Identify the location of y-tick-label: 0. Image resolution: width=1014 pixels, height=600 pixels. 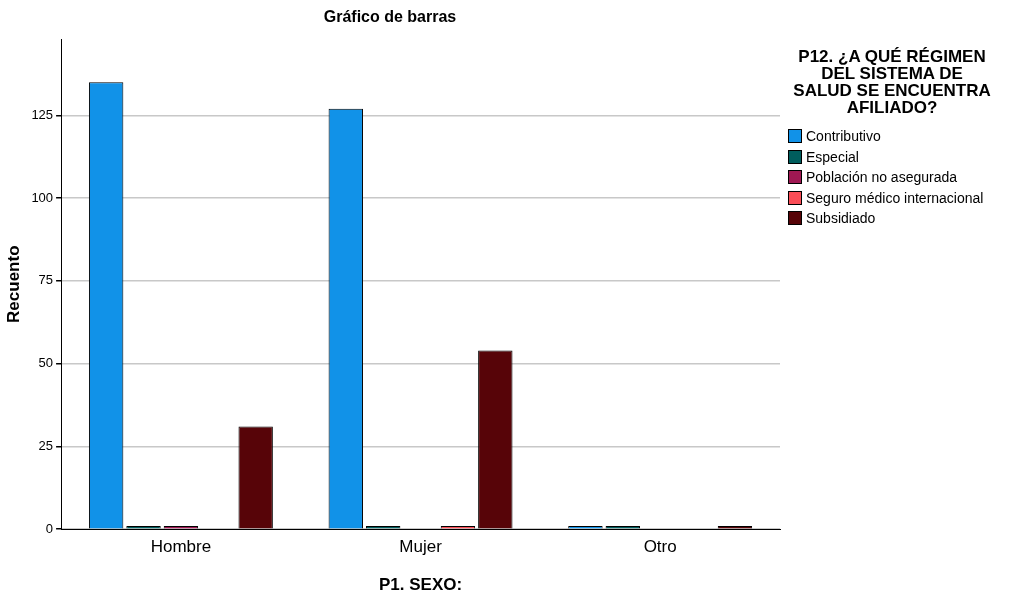
(49, 528).